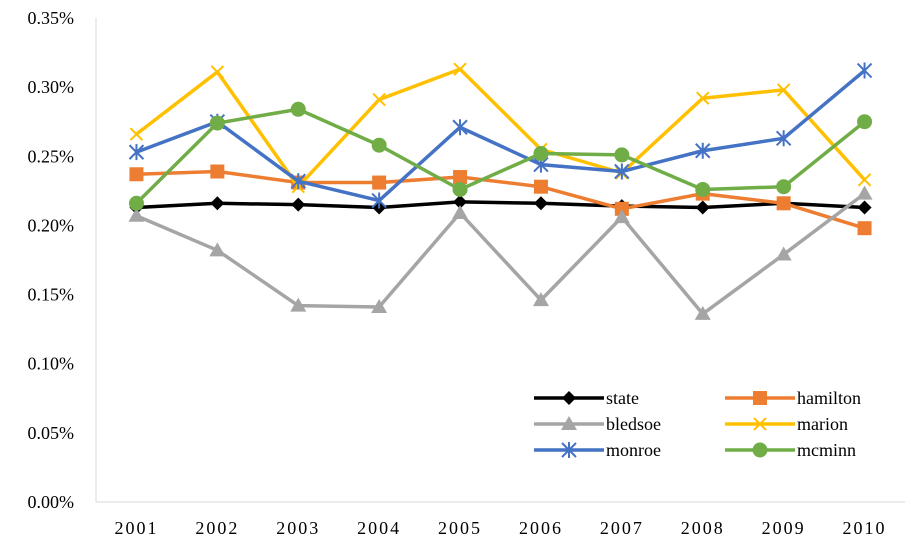 This screenshot has width=915, height=542. I want to click on legend-label-monroe: monroe, so click(633, 450).